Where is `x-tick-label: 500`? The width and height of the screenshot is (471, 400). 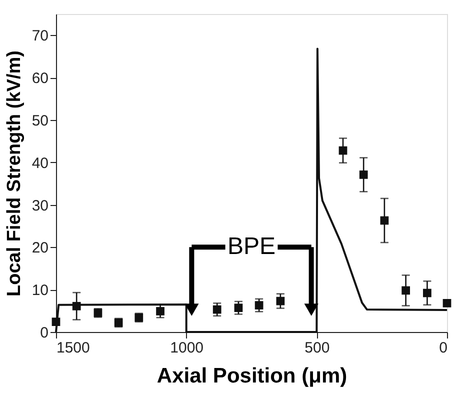 x-tick-label: 500 is located at coordinates (317, 348).